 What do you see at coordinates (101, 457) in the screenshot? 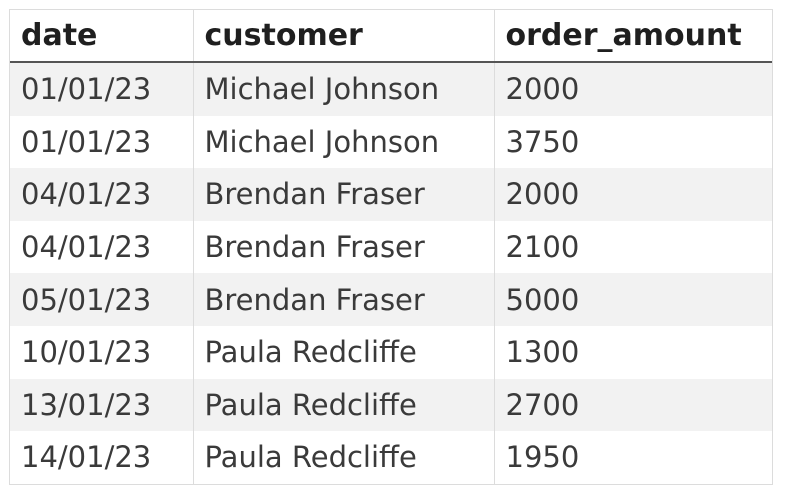
I see `cell-date: 14/01/23` at bounding box center [101, 457].